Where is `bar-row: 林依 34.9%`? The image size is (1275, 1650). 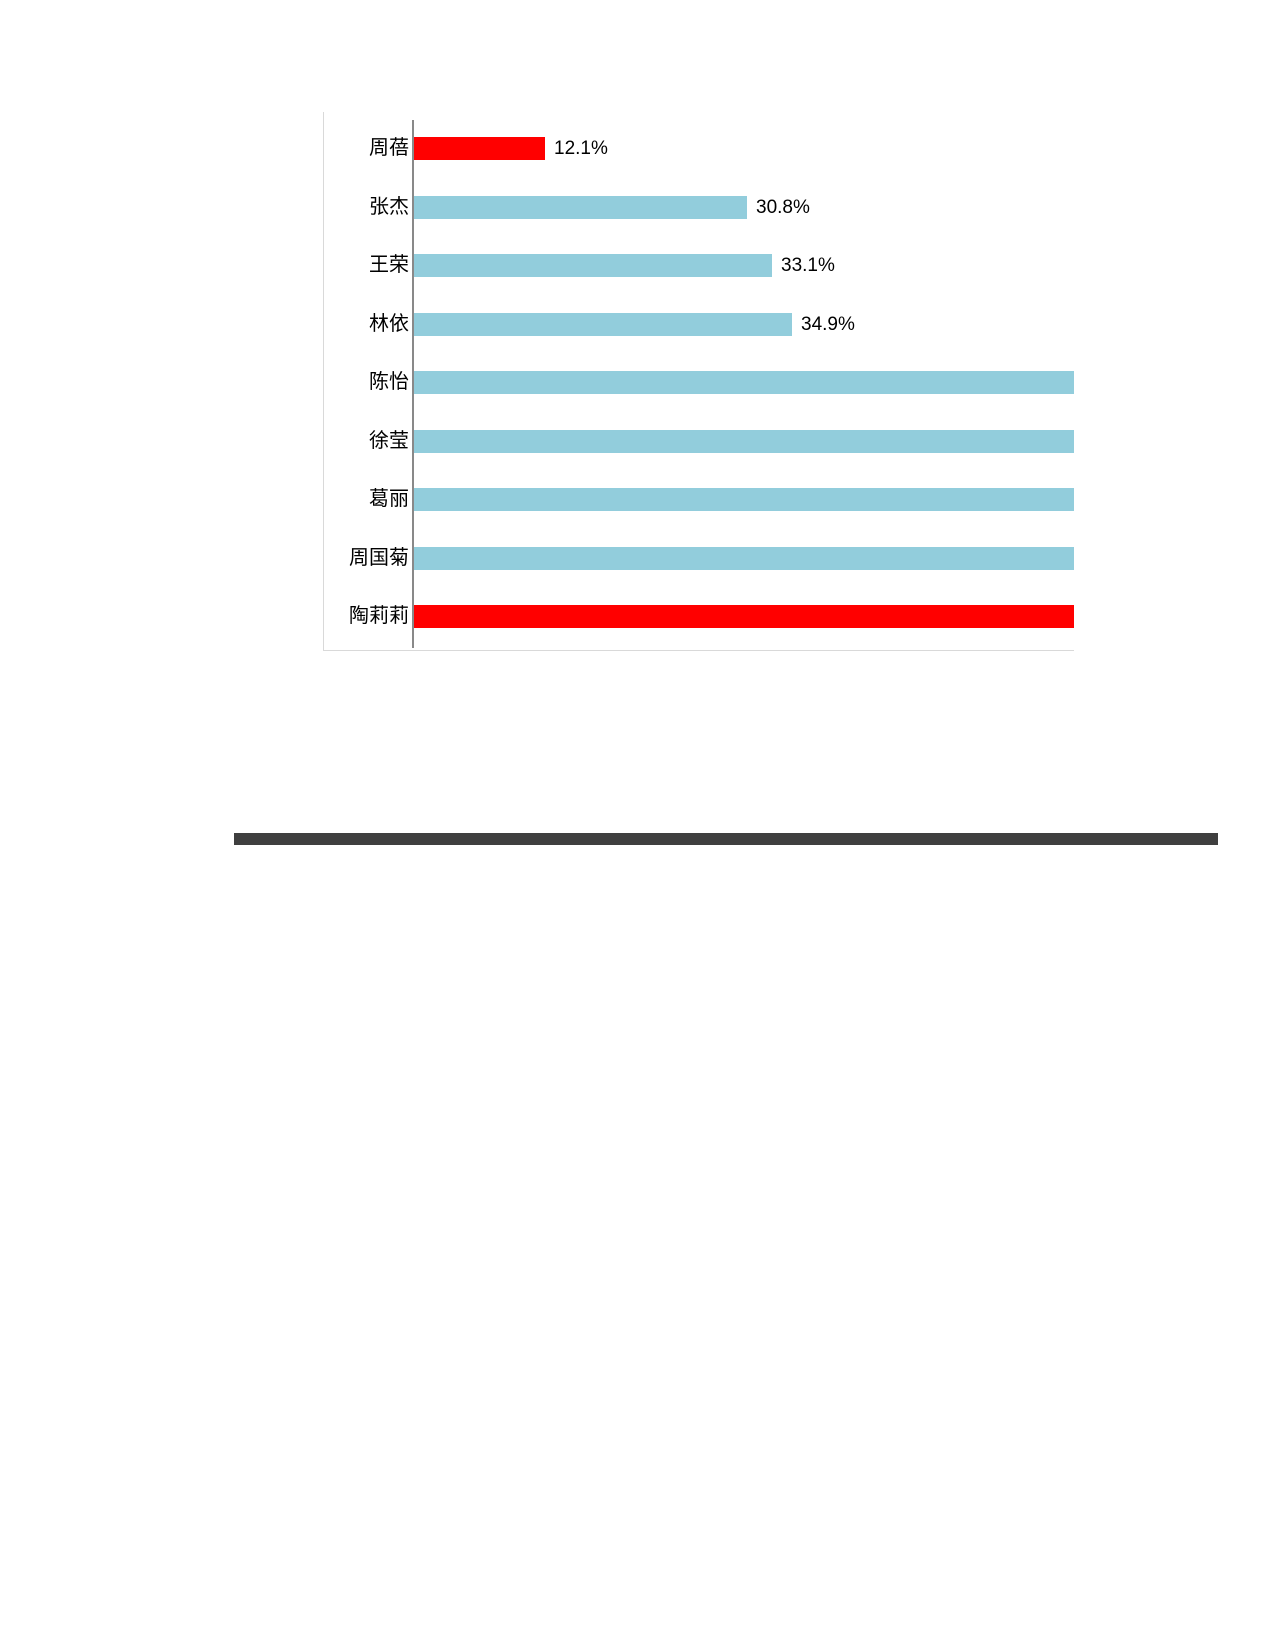 bar-row: 林依 34.9% is located at coordinates (699, 324).